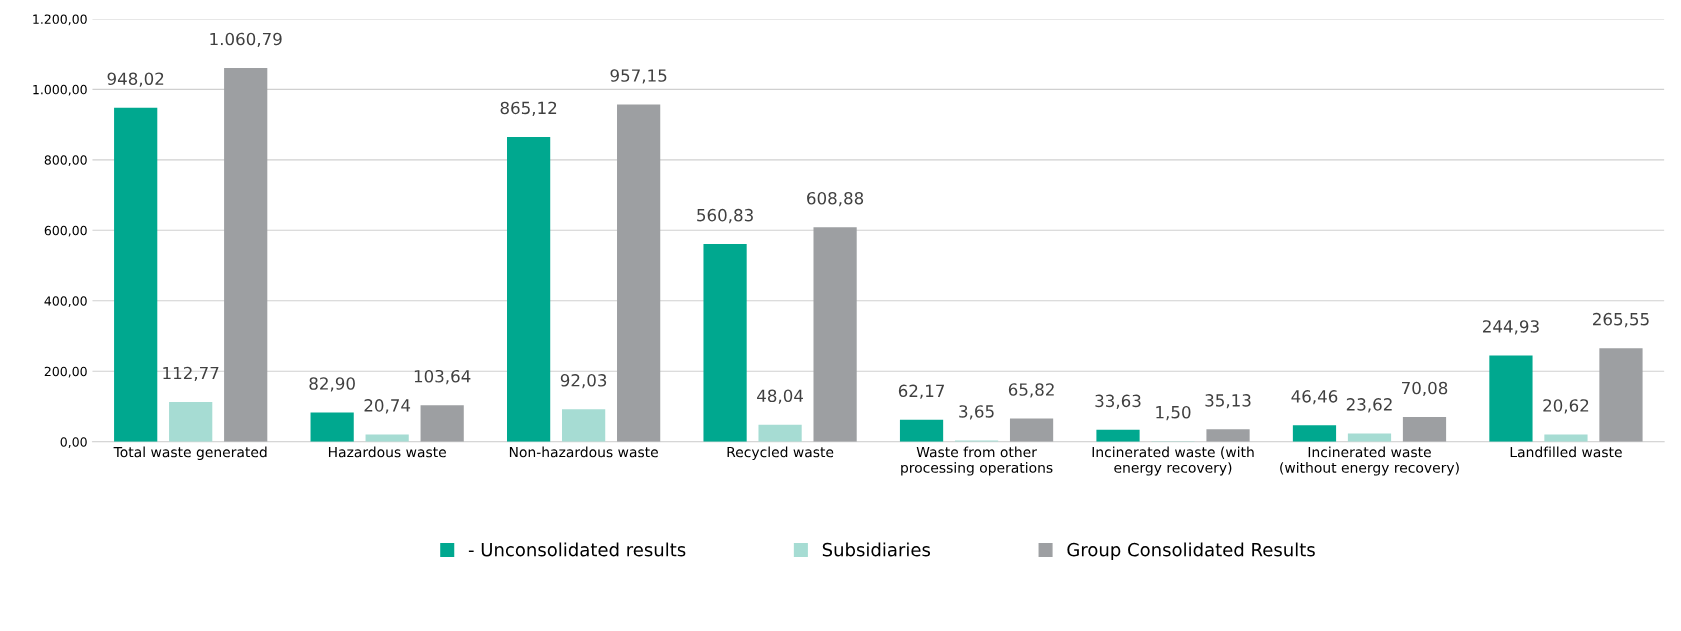  I want to click on legend-label: Subsidiaries, so click(876, 549).